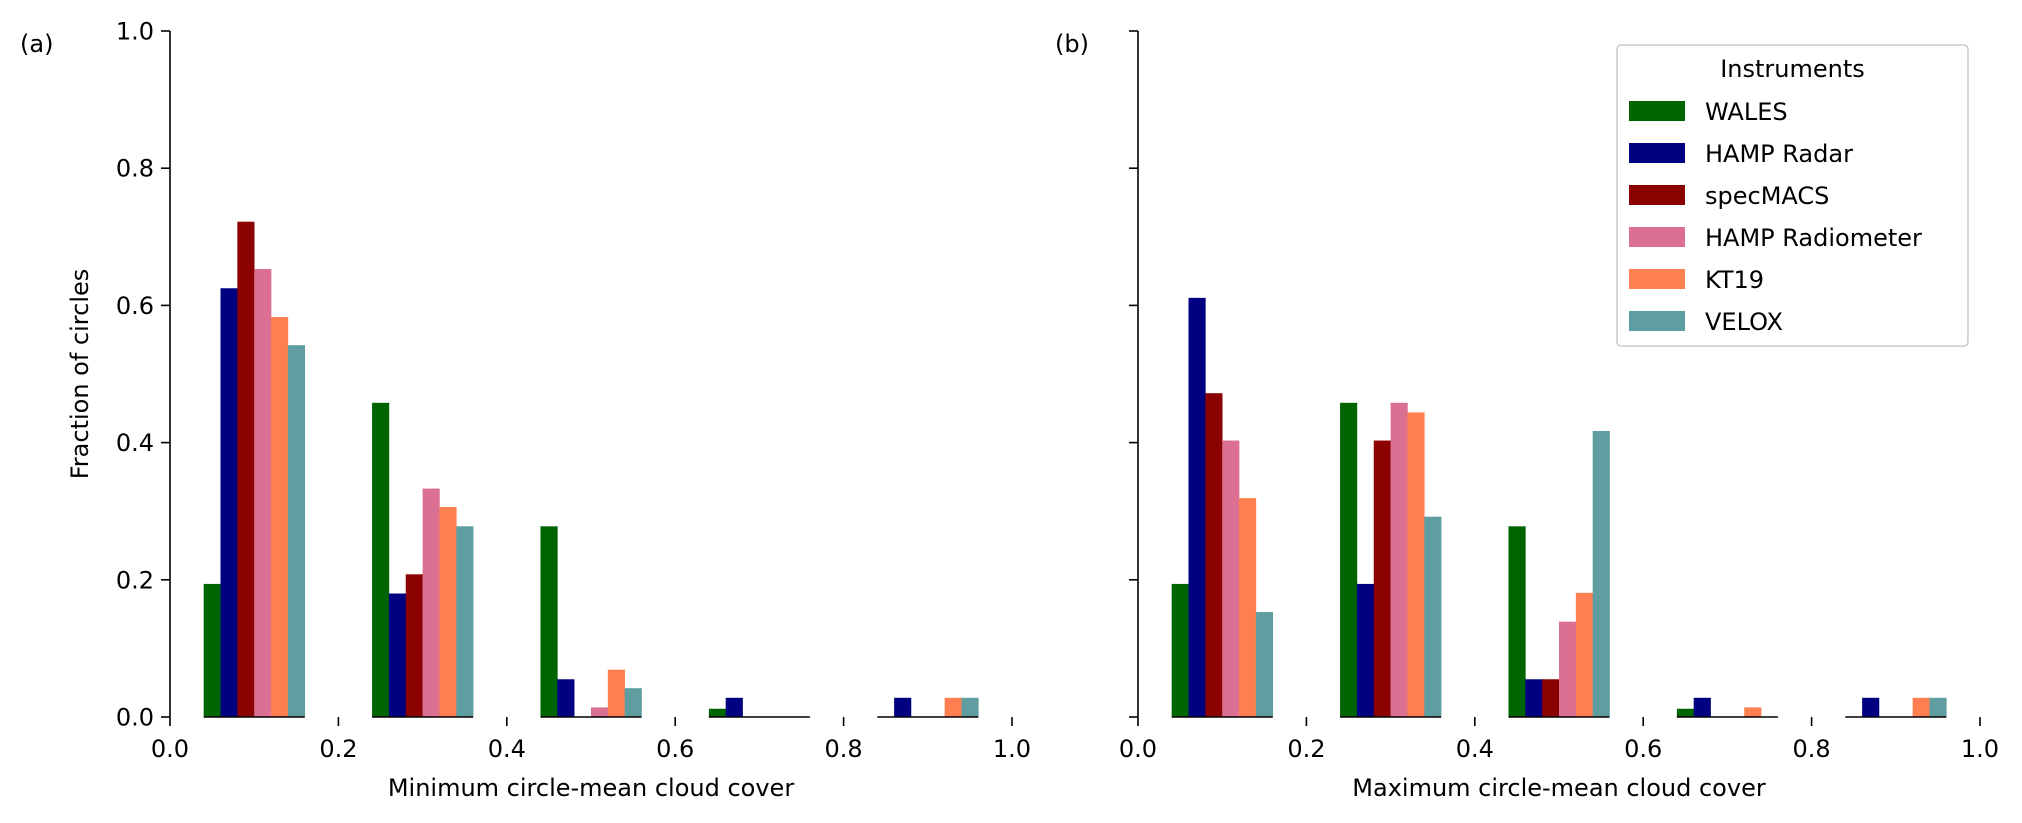 The width and height of the screenshot is (2022, 823). I want to click on legend-entry-label: specMACS, so click(1767, 196).